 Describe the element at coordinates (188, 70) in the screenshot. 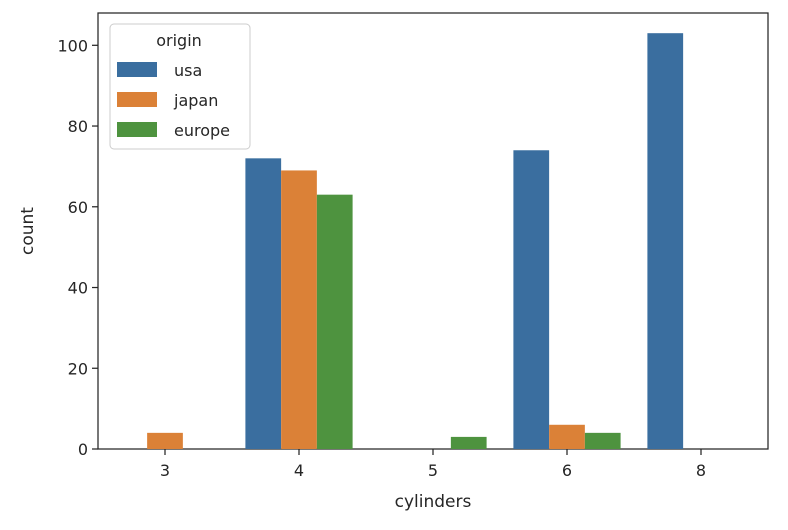

I see `legend-label-usa: usa` at that location.